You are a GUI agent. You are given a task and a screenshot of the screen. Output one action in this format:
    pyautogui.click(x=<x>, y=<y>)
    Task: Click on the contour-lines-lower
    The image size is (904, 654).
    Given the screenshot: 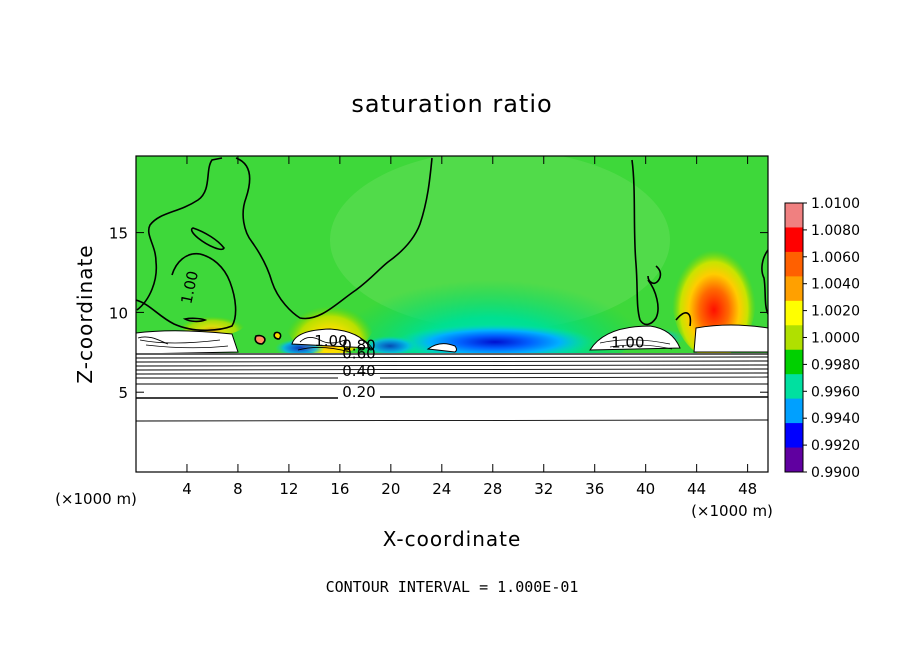 What is the action you would take?
    pyautogui.click(x=452, y=387)
    